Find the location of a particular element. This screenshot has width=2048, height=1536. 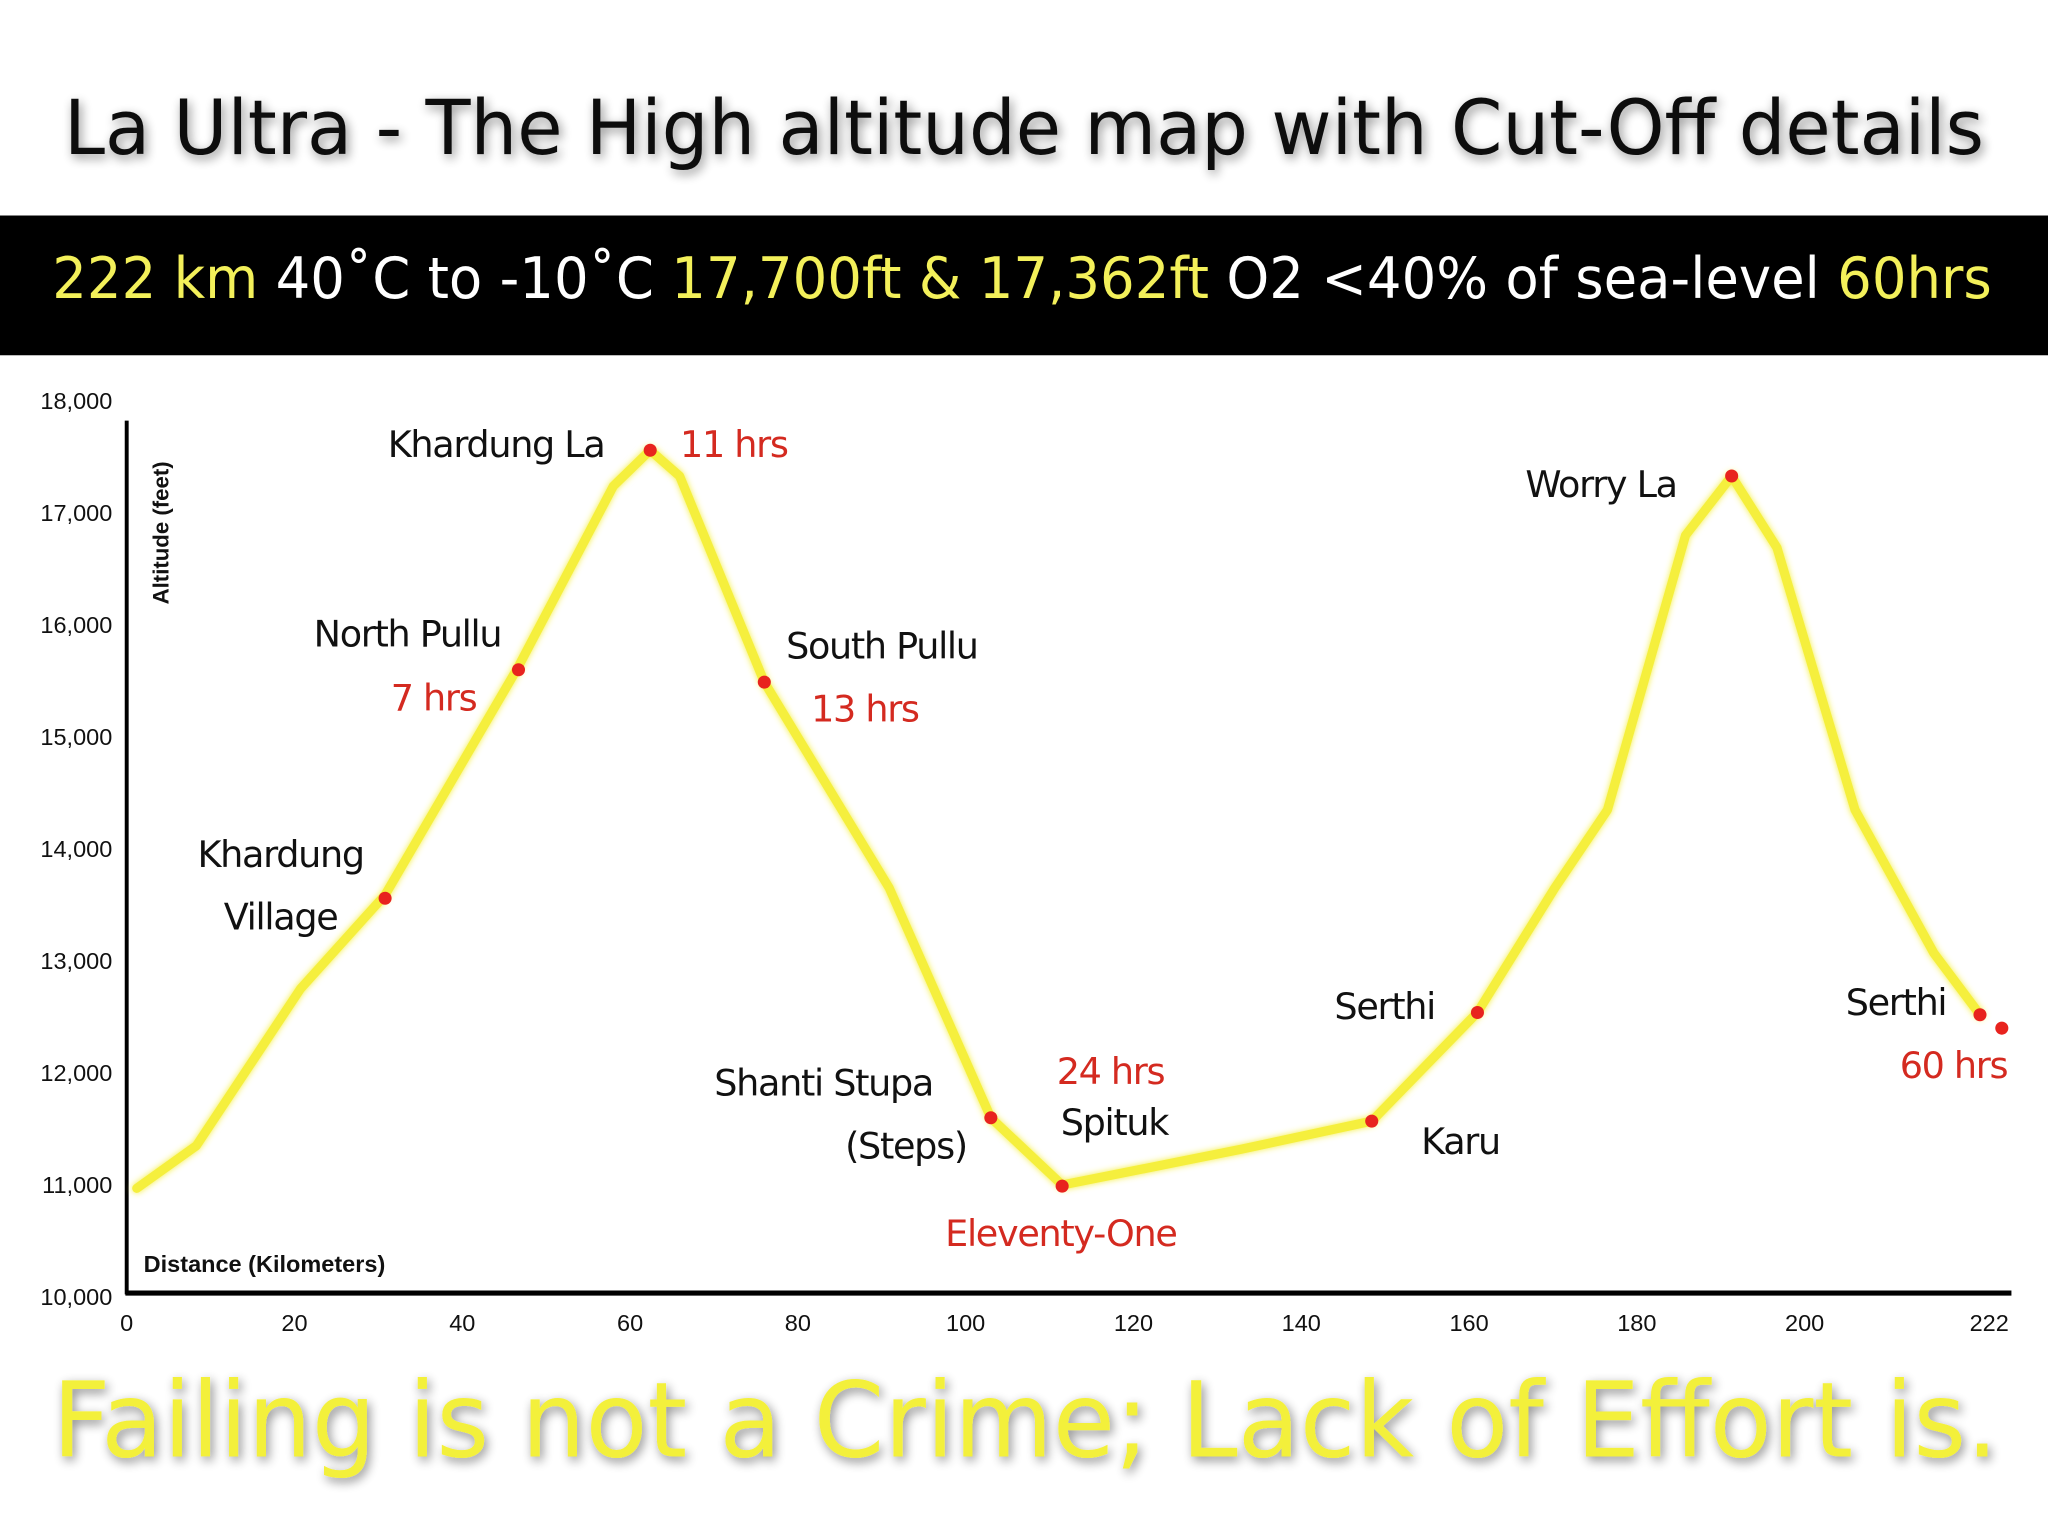

waypoint-label: (Steps) is located at coordinates (906, 1145).